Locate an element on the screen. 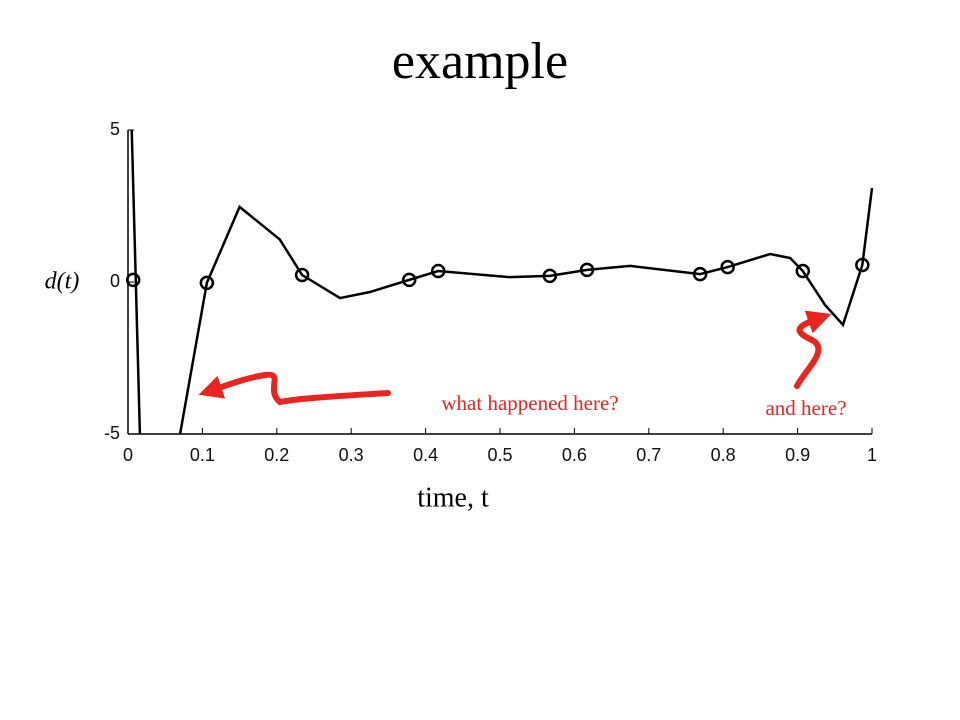 This screenshot has width=960, height=720. x-axis-label: time, t is located at coordinates (453, 497).